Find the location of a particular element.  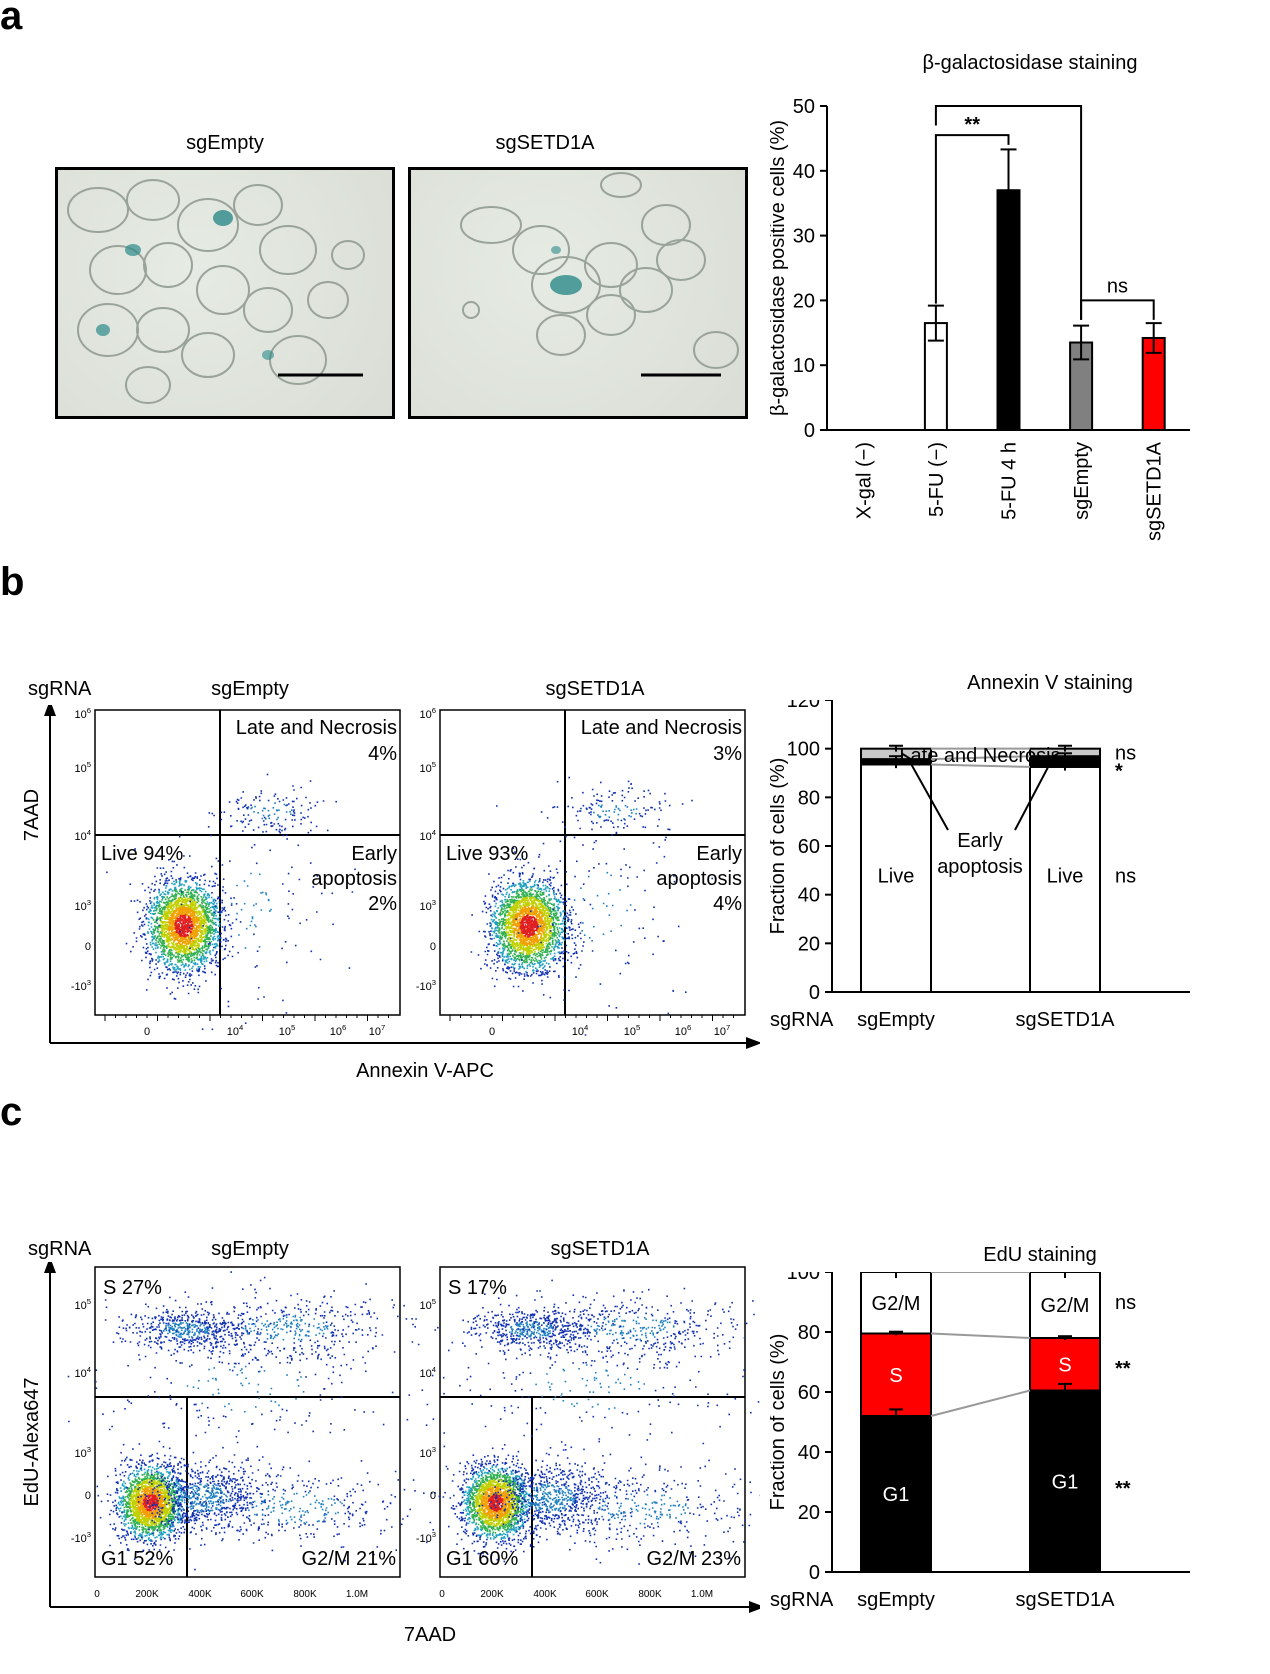

flow-b-sgsetd1a-xtick-2: 10⁵ is located at coordinates (632, 1030).